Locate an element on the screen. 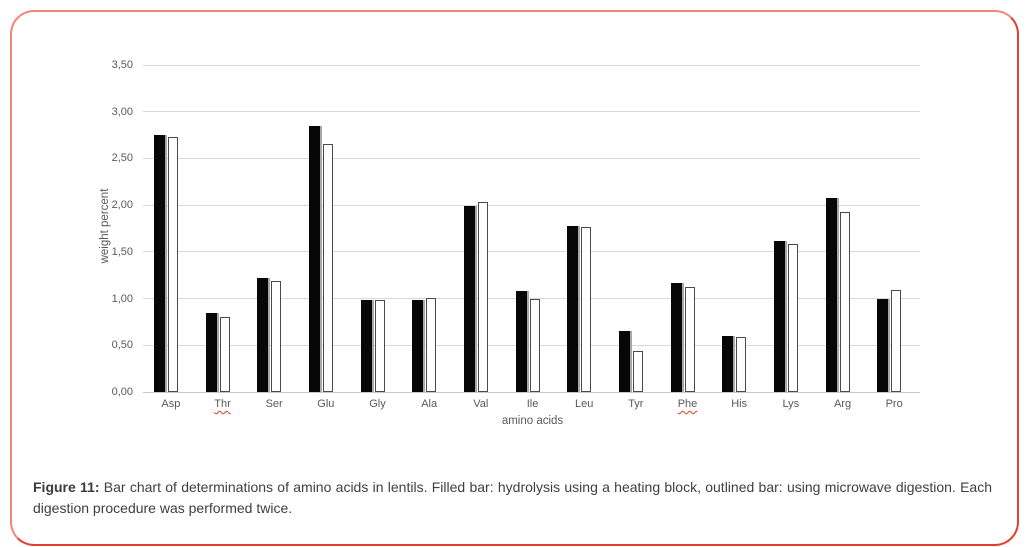 This screenshot has width=1027, height=547. bar-filled-val is located at coordinates (470, 299).